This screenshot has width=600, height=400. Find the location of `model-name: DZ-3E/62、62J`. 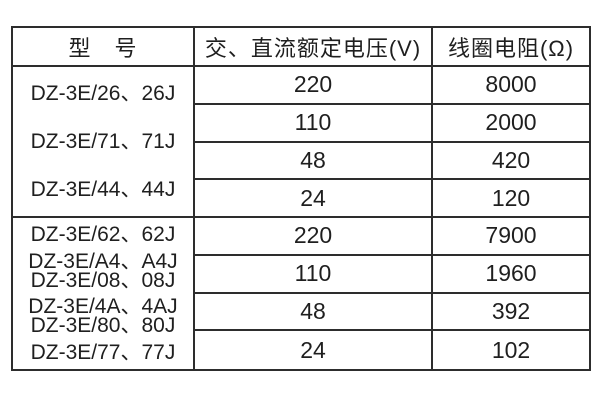

model-name: DZ-3E/62、62J is located at coordinates (103, 234).